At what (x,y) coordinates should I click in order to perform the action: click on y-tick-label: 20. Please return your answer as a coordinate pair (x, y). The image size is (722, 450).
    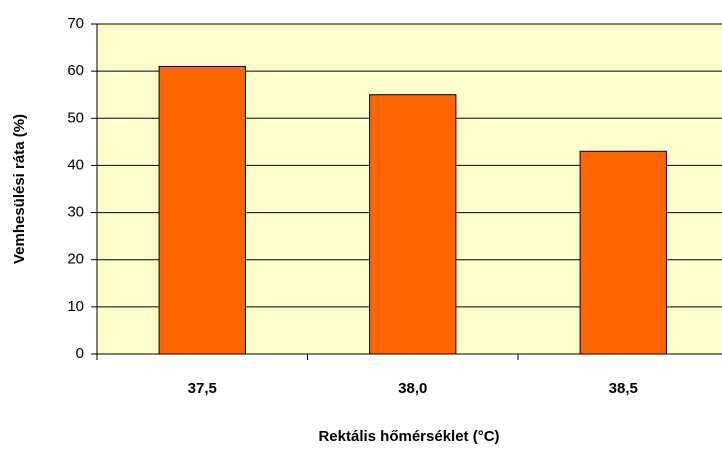
    Looking at the image, I should click on (75, 259).